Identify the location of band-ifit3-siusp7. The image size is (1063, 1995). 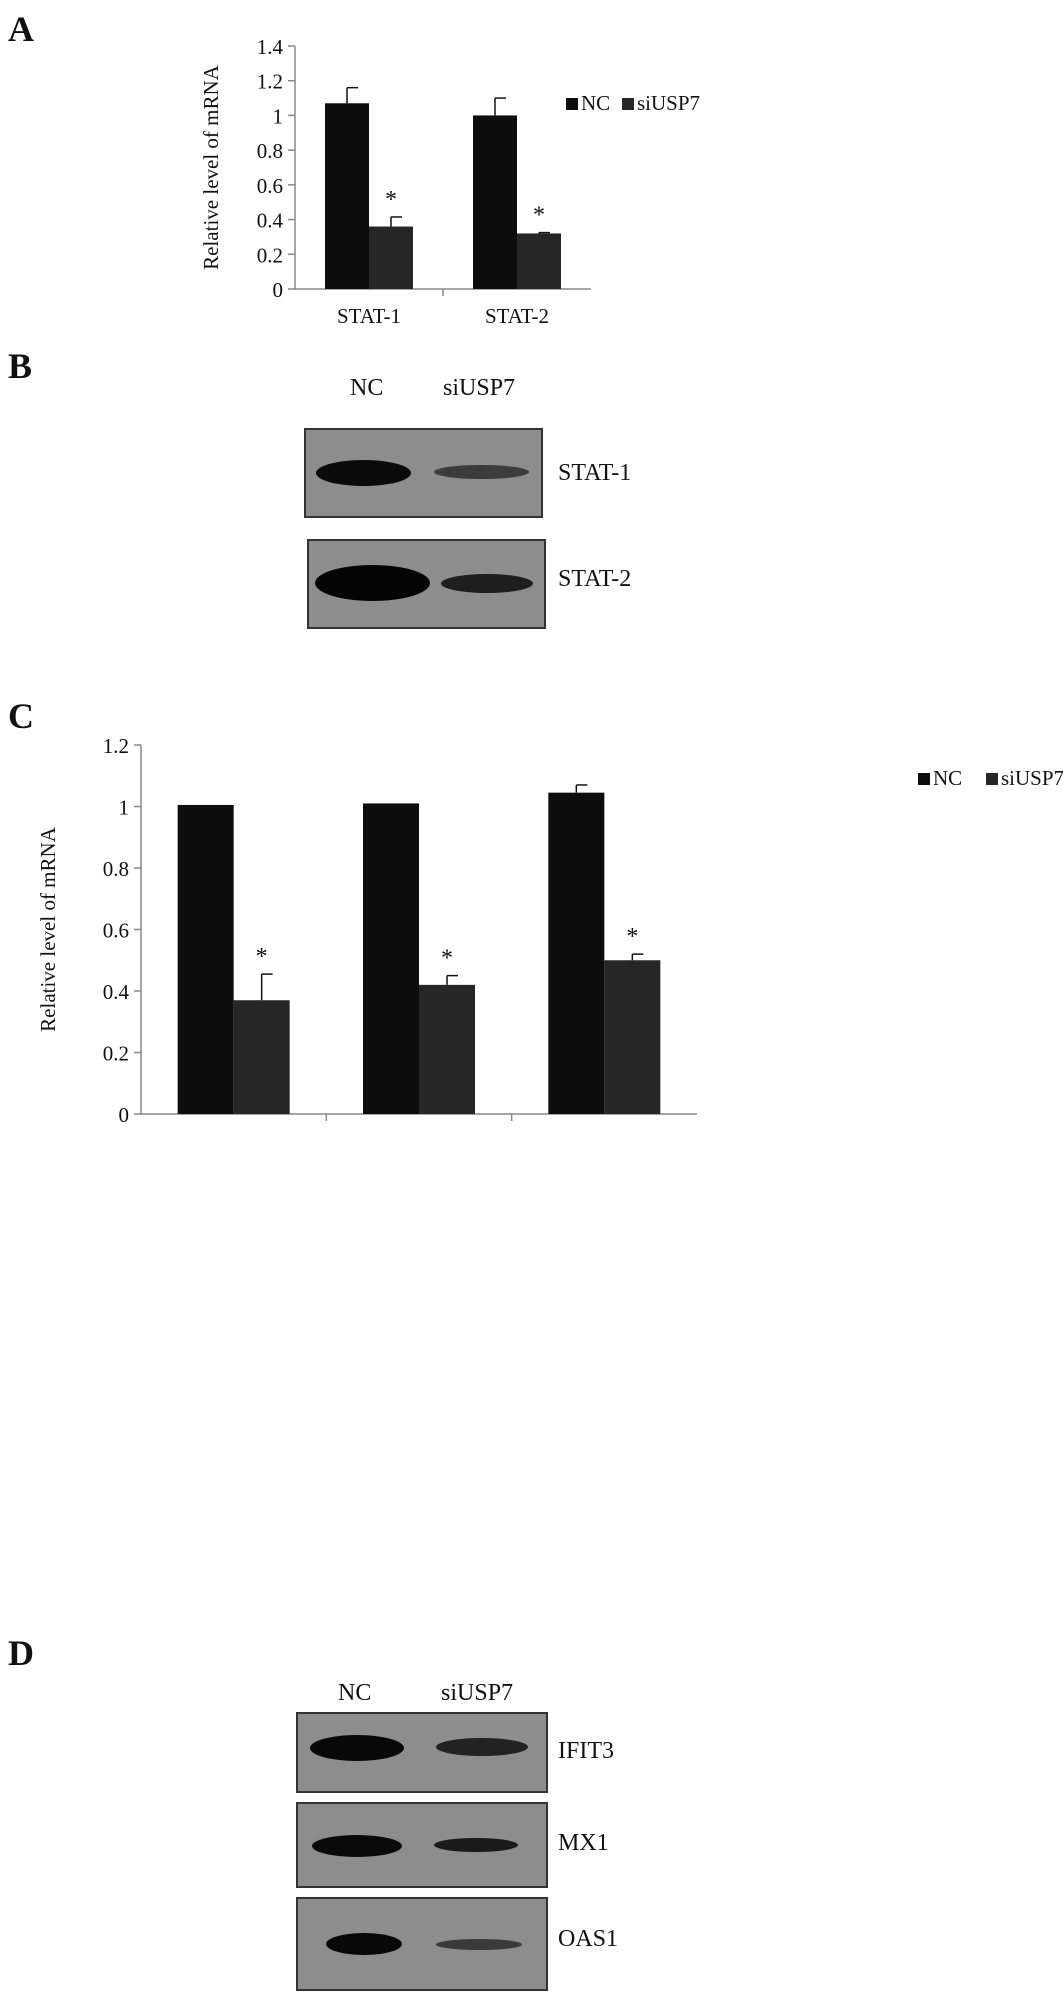
(482, 1747).